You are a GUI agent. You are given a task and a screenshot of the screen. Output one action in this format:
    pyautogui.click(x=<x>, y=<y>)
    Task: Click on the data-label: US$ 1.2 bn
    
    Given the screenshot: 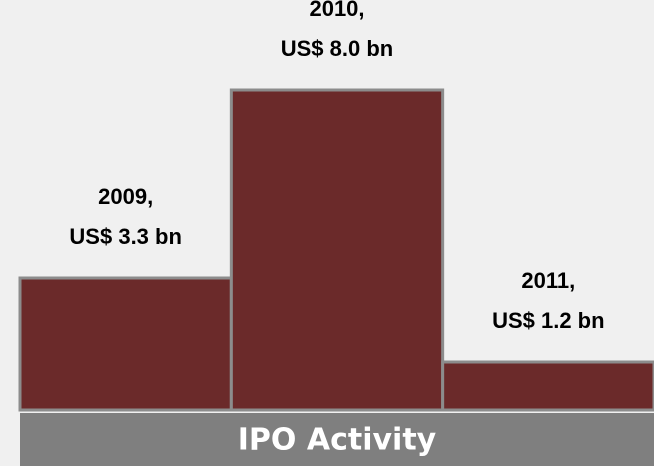 What is the action you would take?
    pyautogui.click(x=548, y=320)
    